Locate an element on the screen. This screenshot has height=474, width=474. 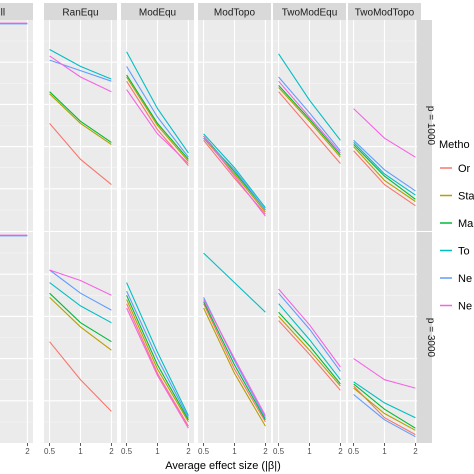
column-strip-ranequ is located at coordinates (80, 11).